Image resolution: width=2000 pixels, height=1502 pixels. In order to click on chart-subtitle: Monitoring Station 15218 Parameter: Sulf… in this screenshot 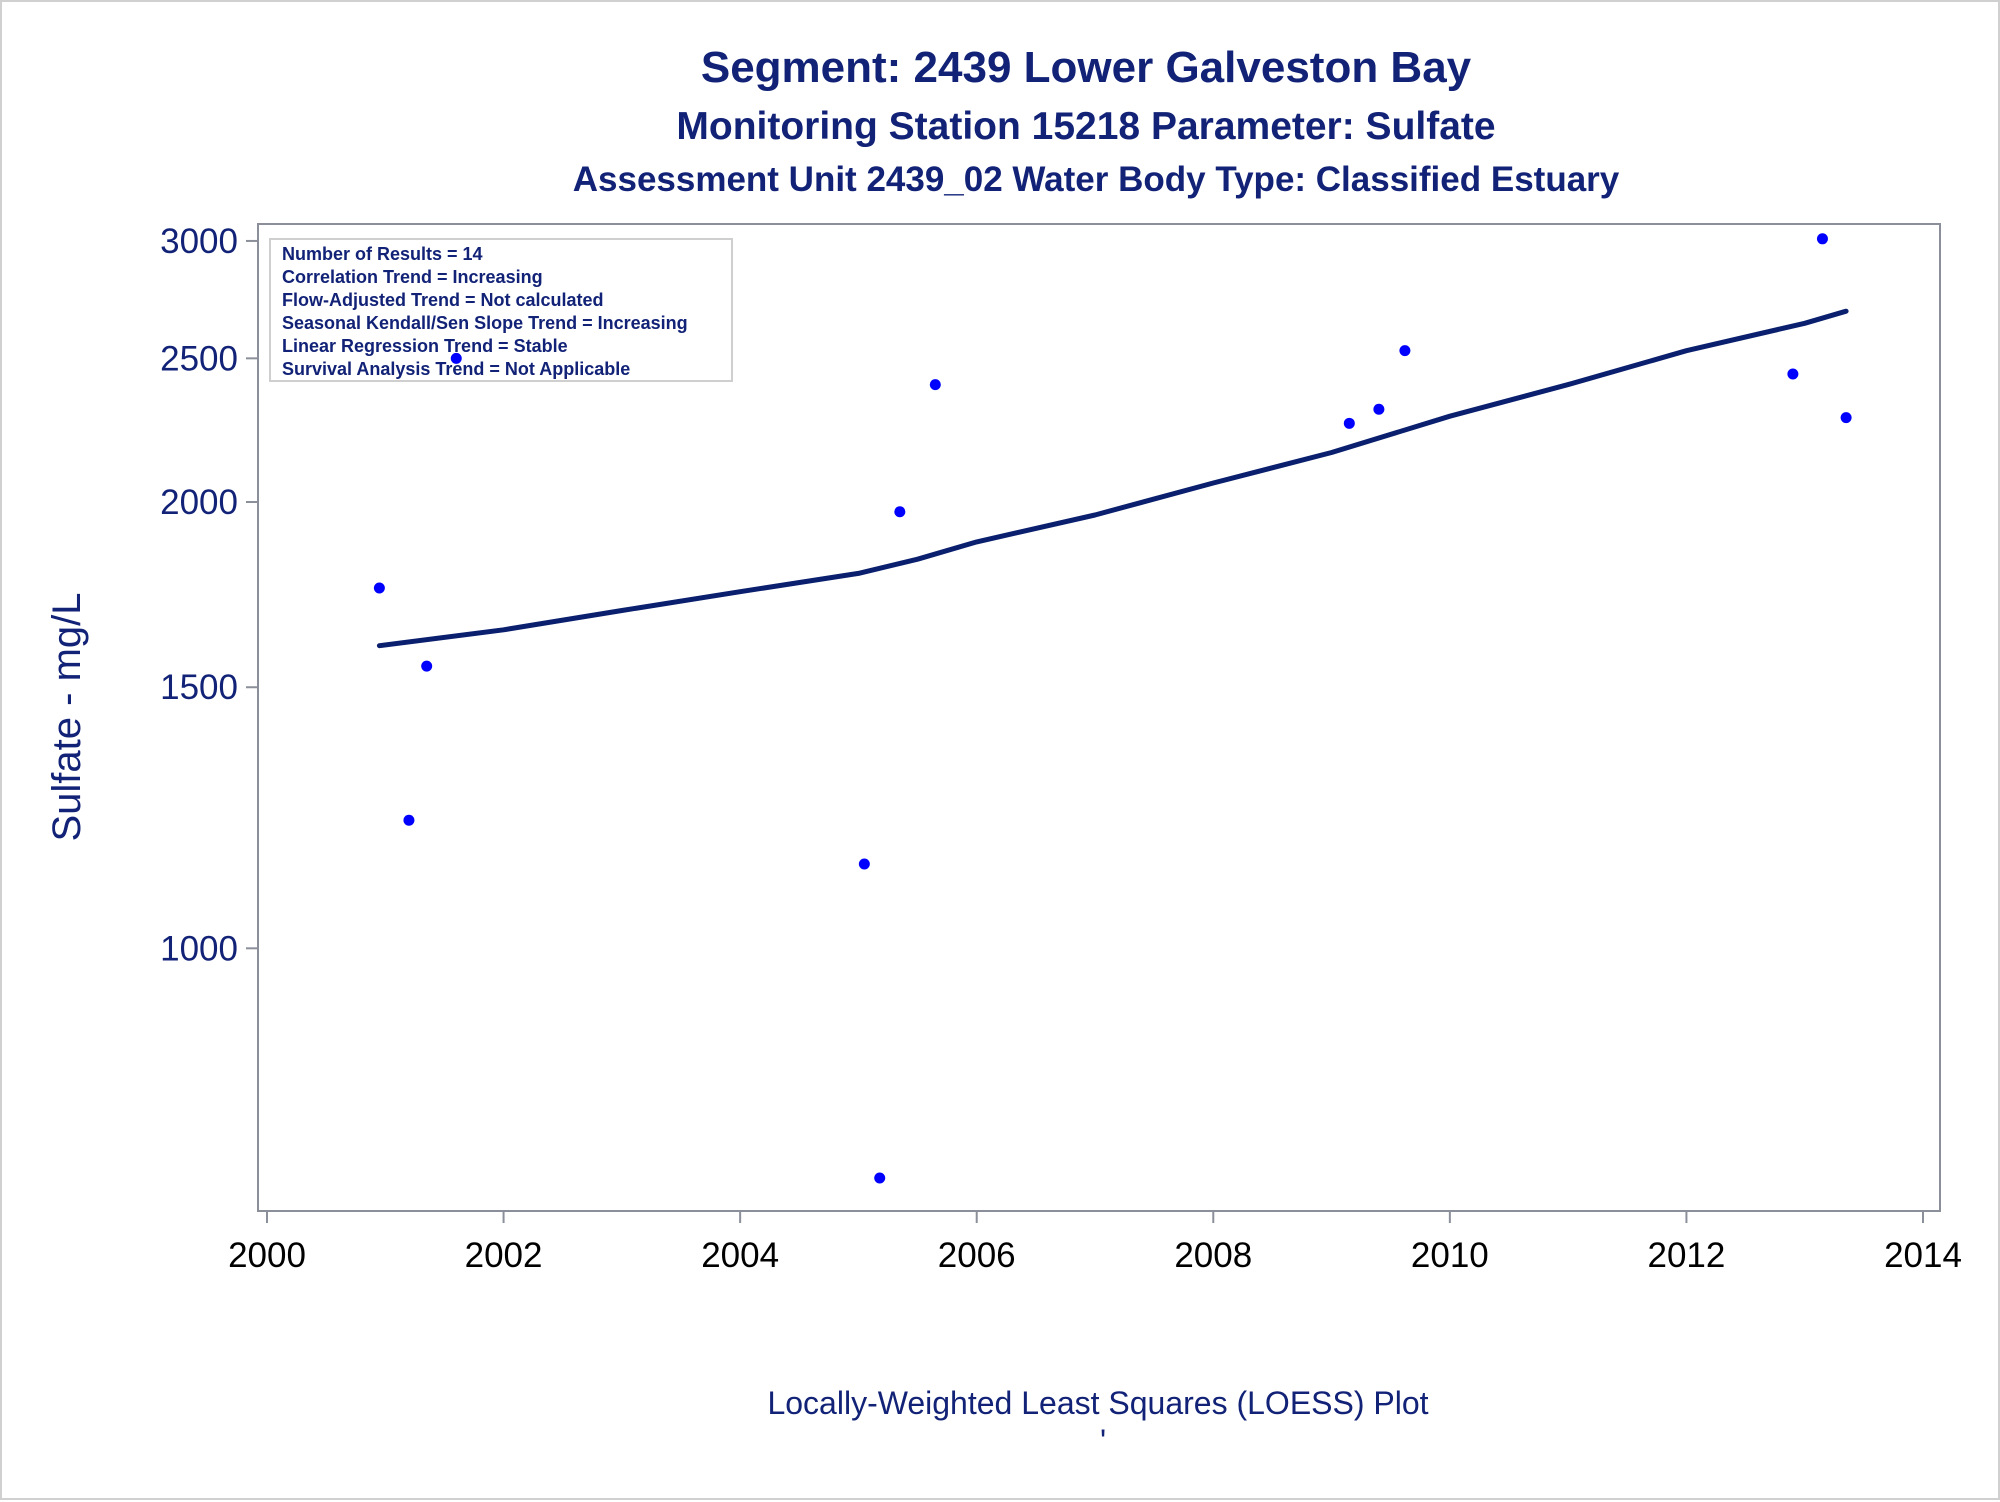, I will do `click(1085, 126)`.